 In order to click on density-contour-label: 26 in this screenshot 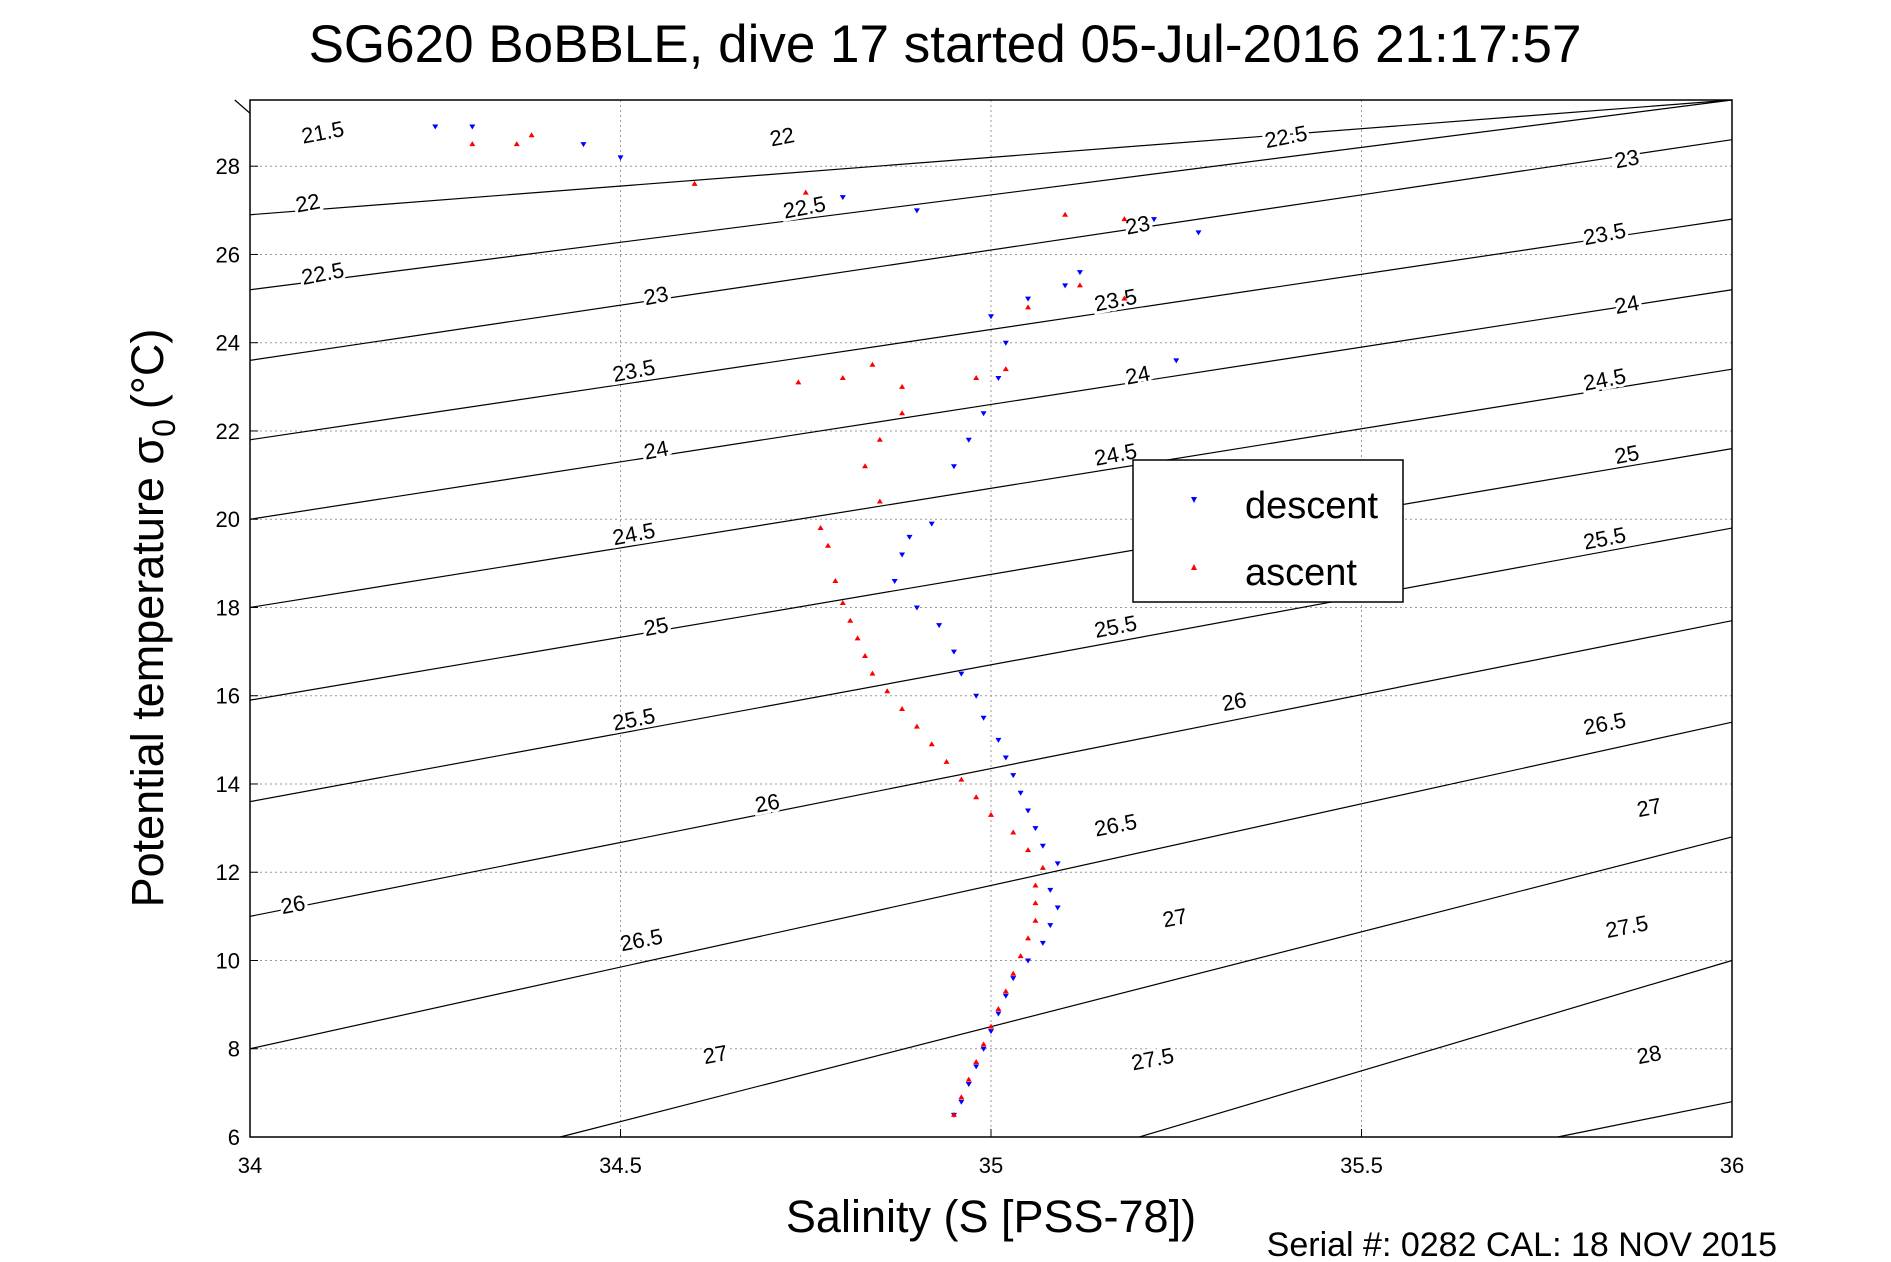, I will do `click(1234, 701)`.